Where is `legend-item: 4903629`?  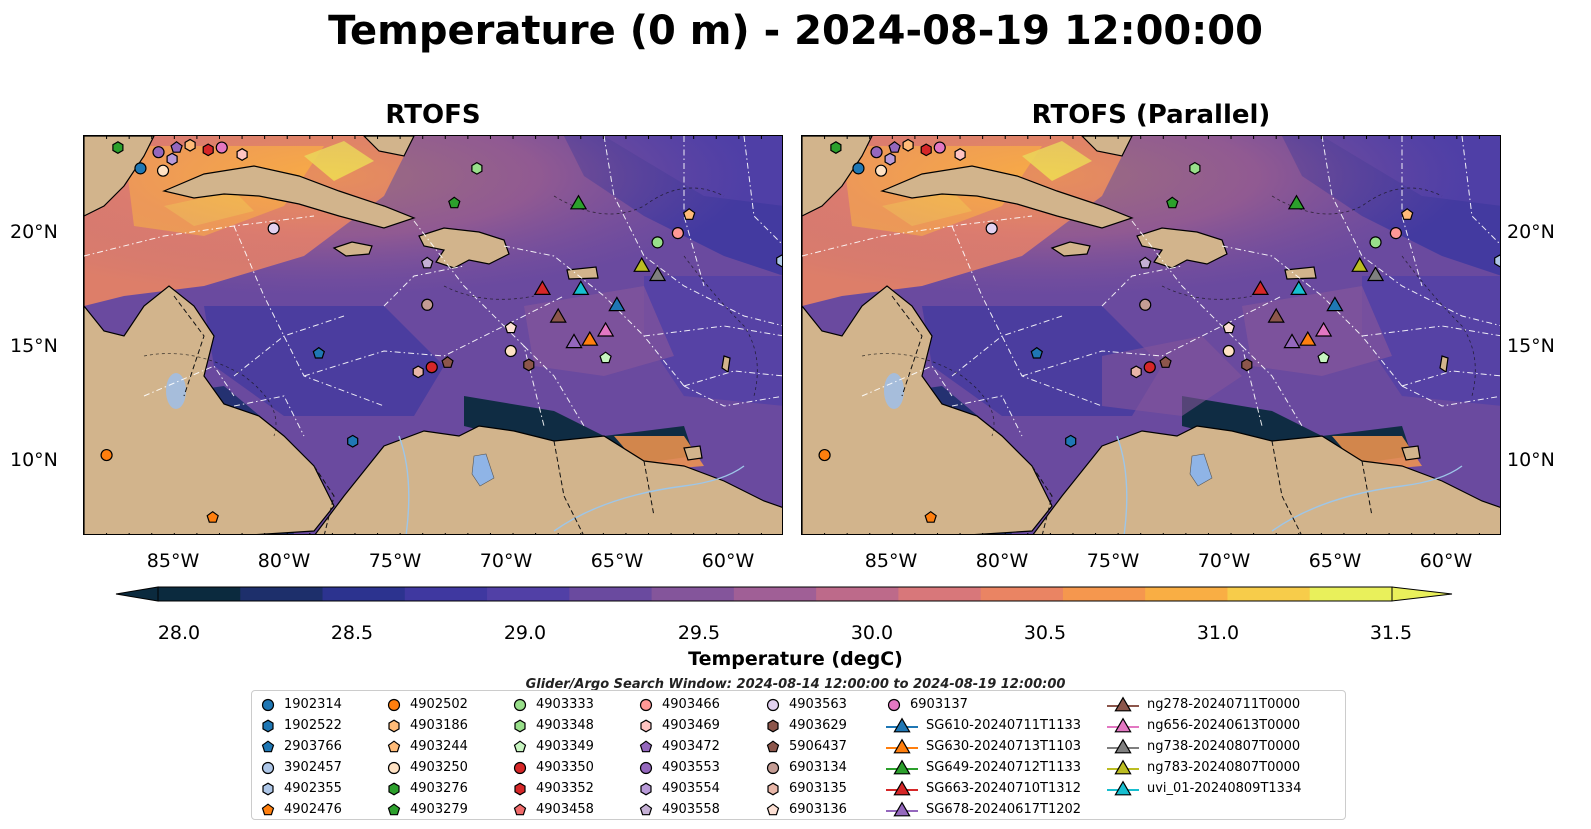
legend-item: 4903629 is located at coordinates (806, 725).